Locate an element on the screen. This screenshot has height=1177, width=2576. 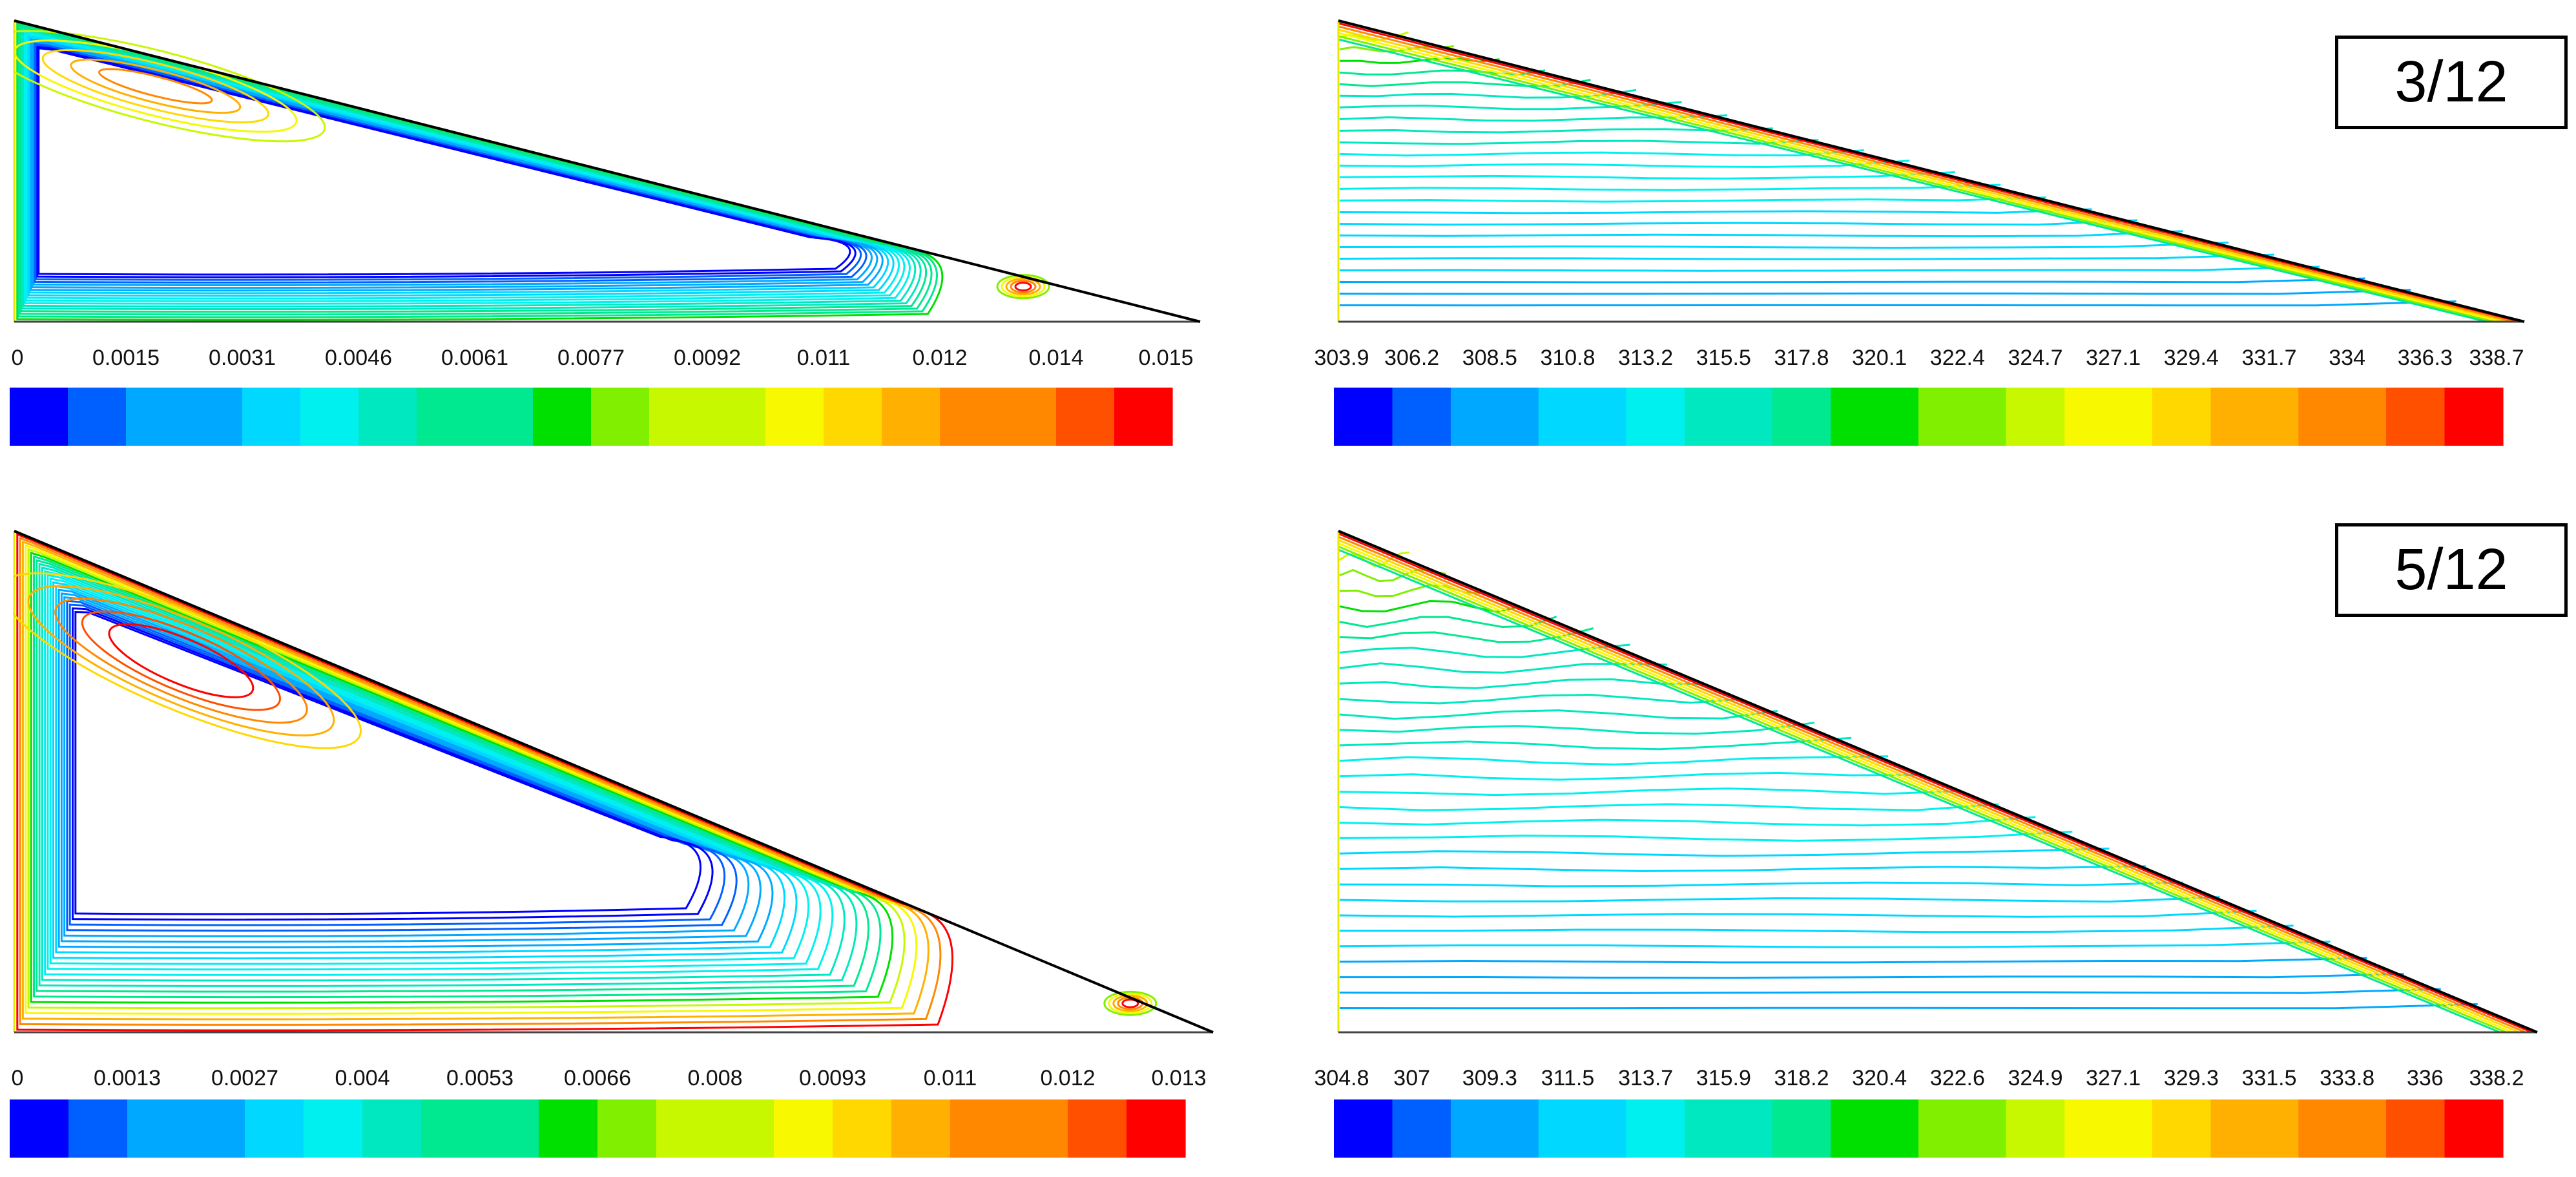
colorbar-tick-label: 338.7 is located at coordinates (2496, 358).